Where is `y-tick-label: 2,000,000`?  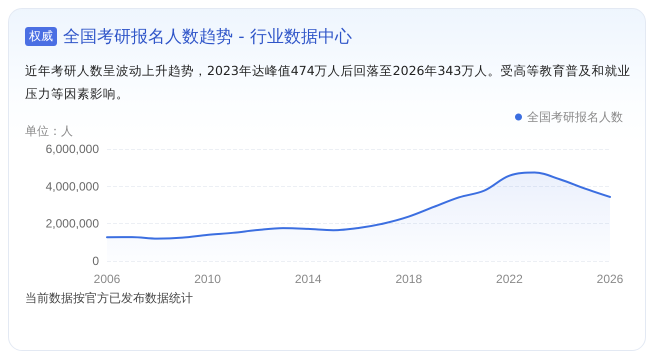
y-tick-label: 2,000,000 is located at coordinates (73, 223).